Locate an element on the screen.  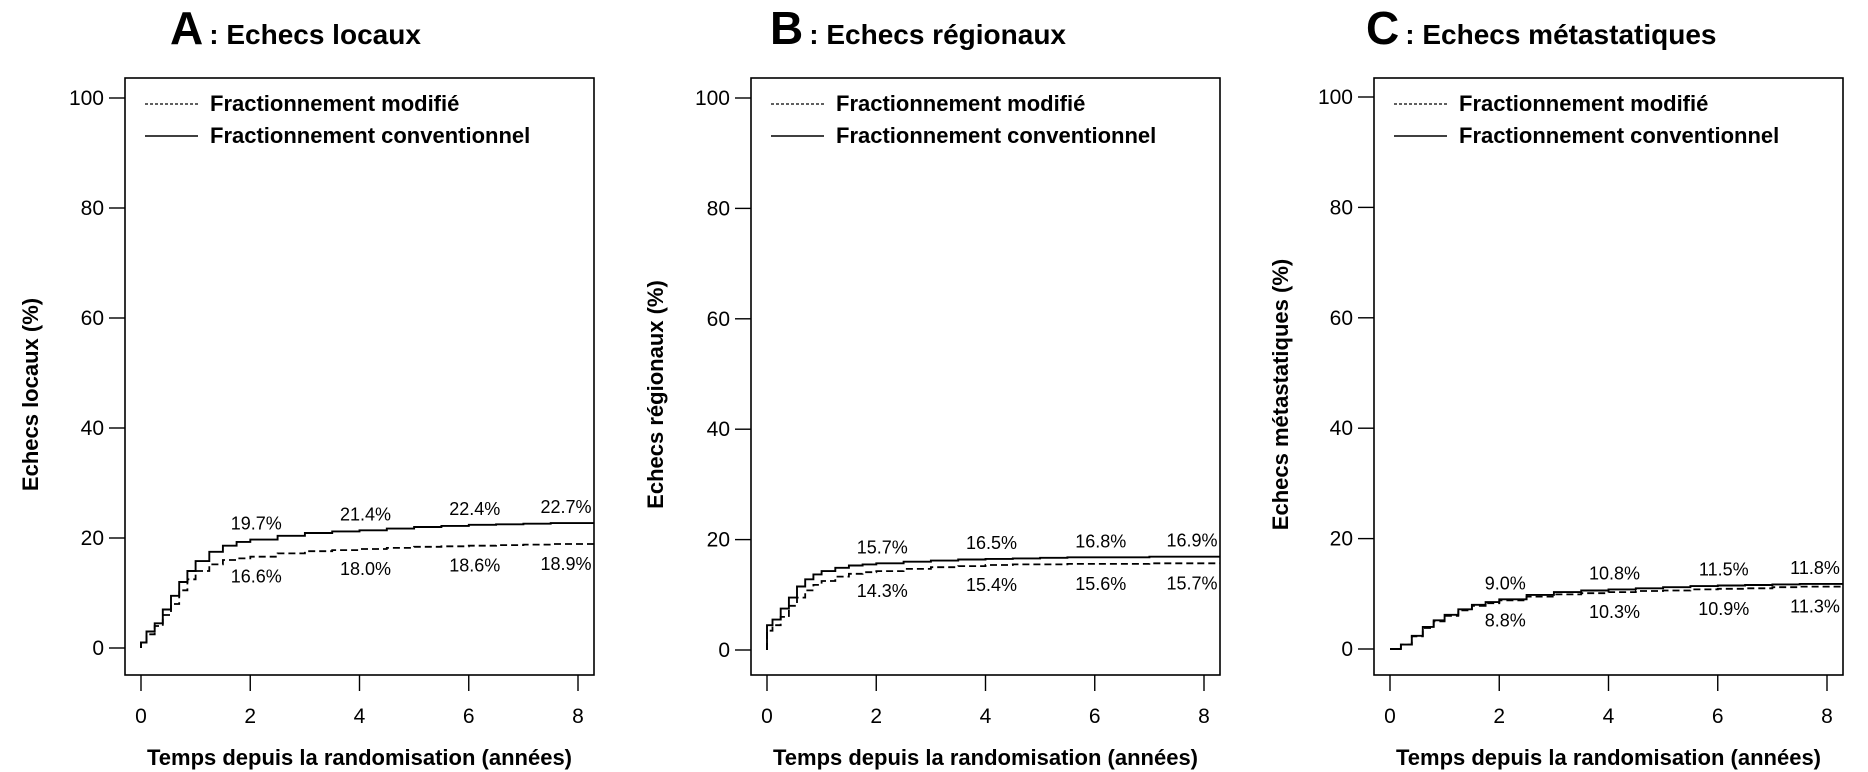
data-label: 10.3% is located at coordinates (1614, 612).